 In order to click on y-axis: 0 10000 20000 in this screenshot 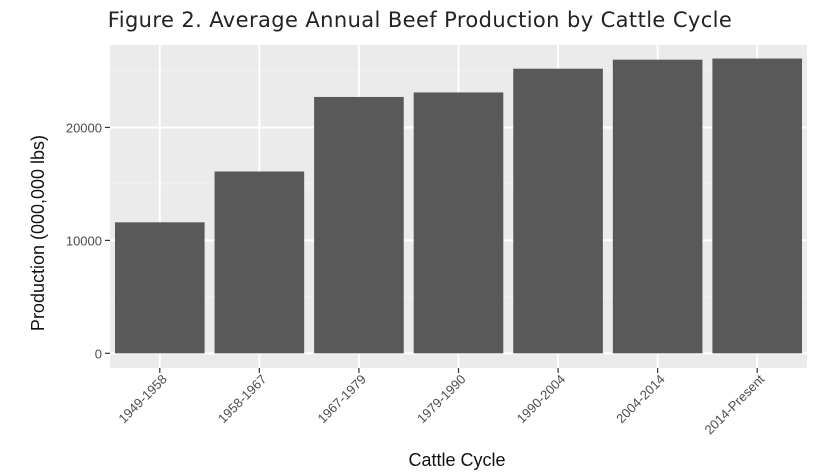, I will do `click(88, 240)`.